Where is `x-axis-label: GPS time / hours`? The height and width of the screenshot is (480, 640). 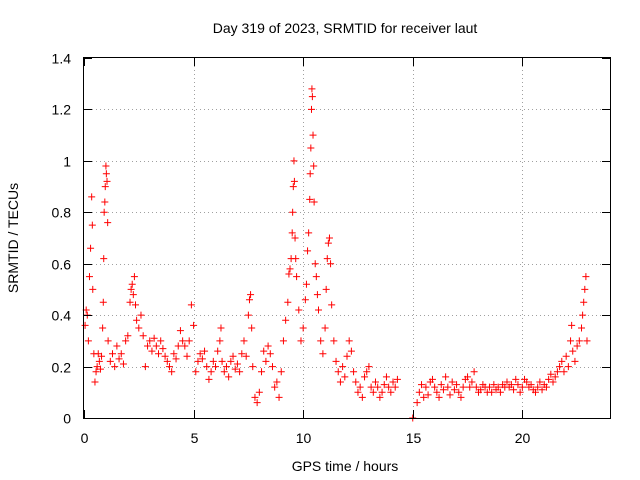 x-axis-label: GPS time / hours is located at coordinates (345, 466).